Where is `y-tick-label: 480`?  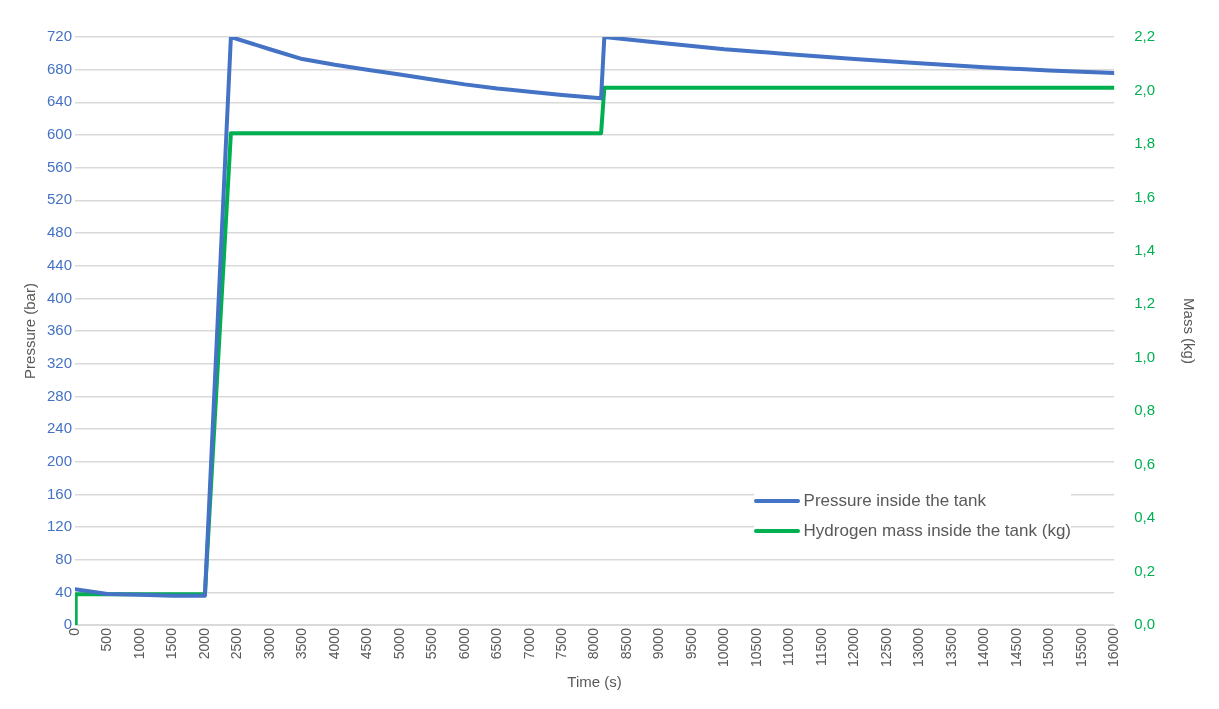 y-tick-label: 480 is located at coordinates (60, 232).